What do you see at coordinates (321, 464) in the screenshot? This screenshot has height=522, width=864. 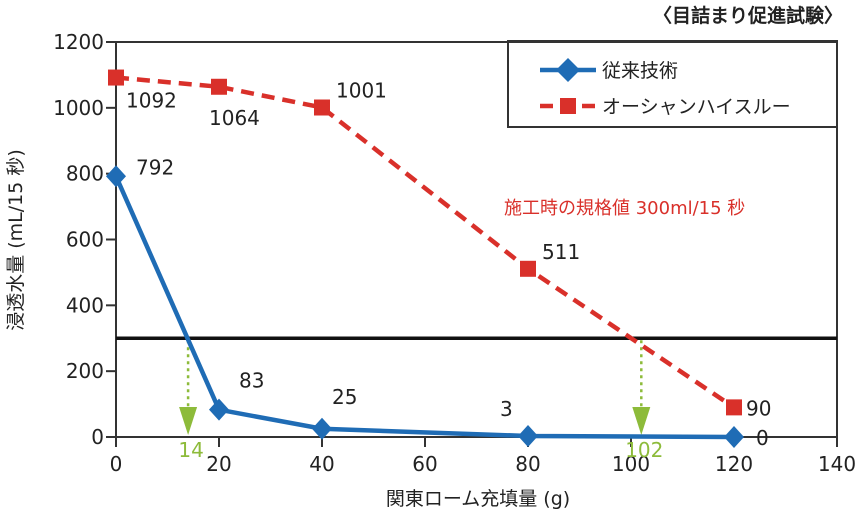 I see `x-tick-label: 40` at bounding box center [321, 464].